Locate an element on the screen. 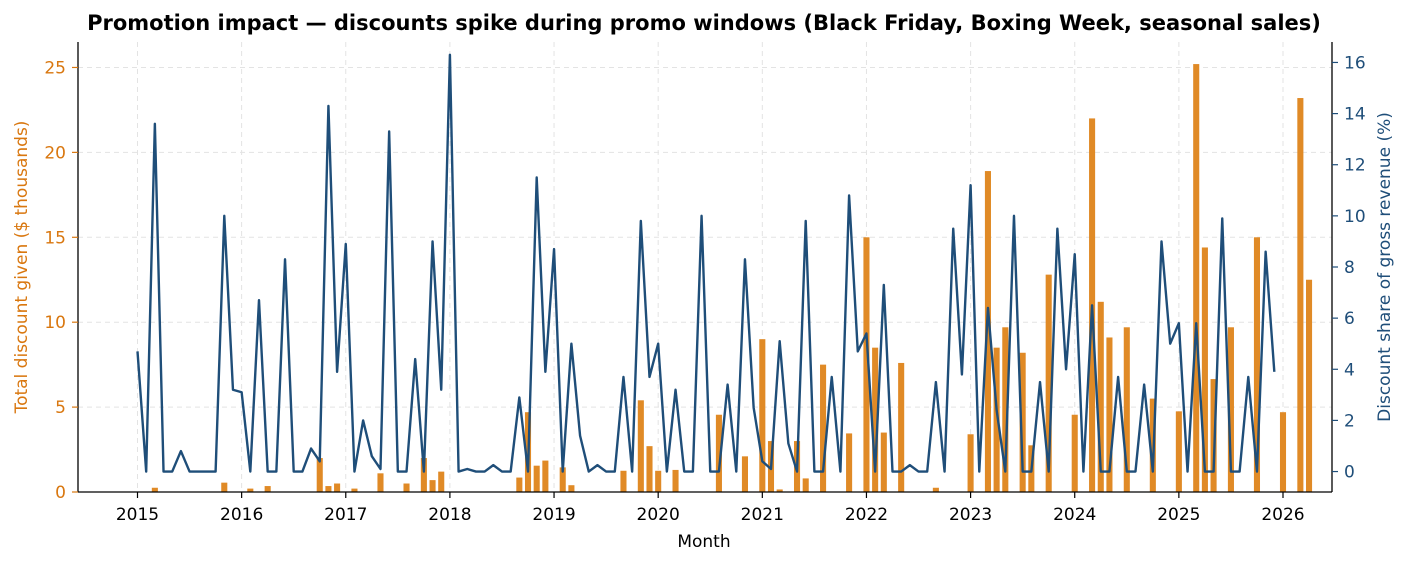  x-tick-label: 2021 is located at coordinates (762, 515).